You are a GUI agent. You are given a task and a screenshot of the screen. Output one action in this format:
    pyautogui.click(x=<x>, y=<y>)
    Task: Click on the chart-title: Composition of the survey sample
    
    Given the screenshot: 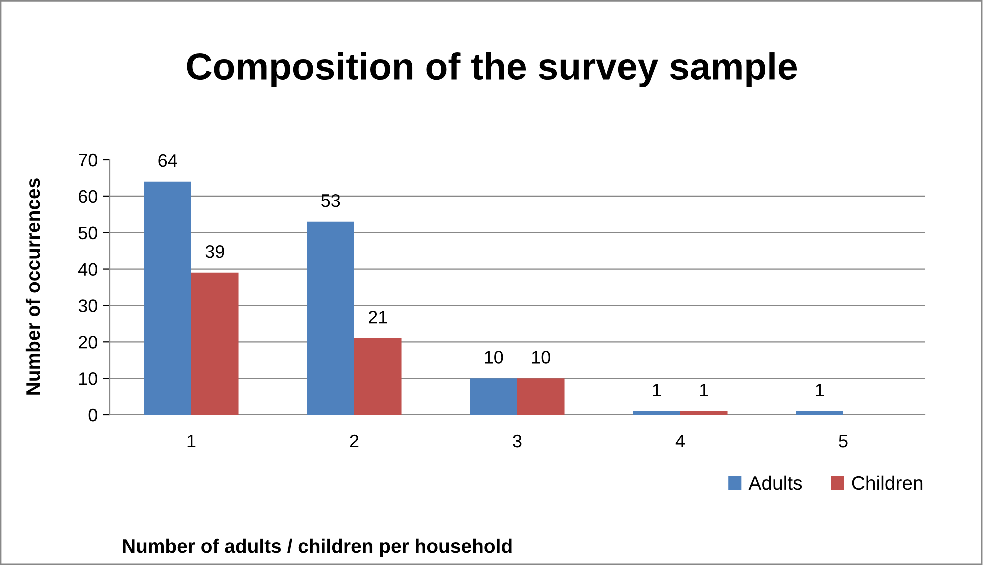 What is the action you would take?
    pyautogui.click(x=492, y=70)
    